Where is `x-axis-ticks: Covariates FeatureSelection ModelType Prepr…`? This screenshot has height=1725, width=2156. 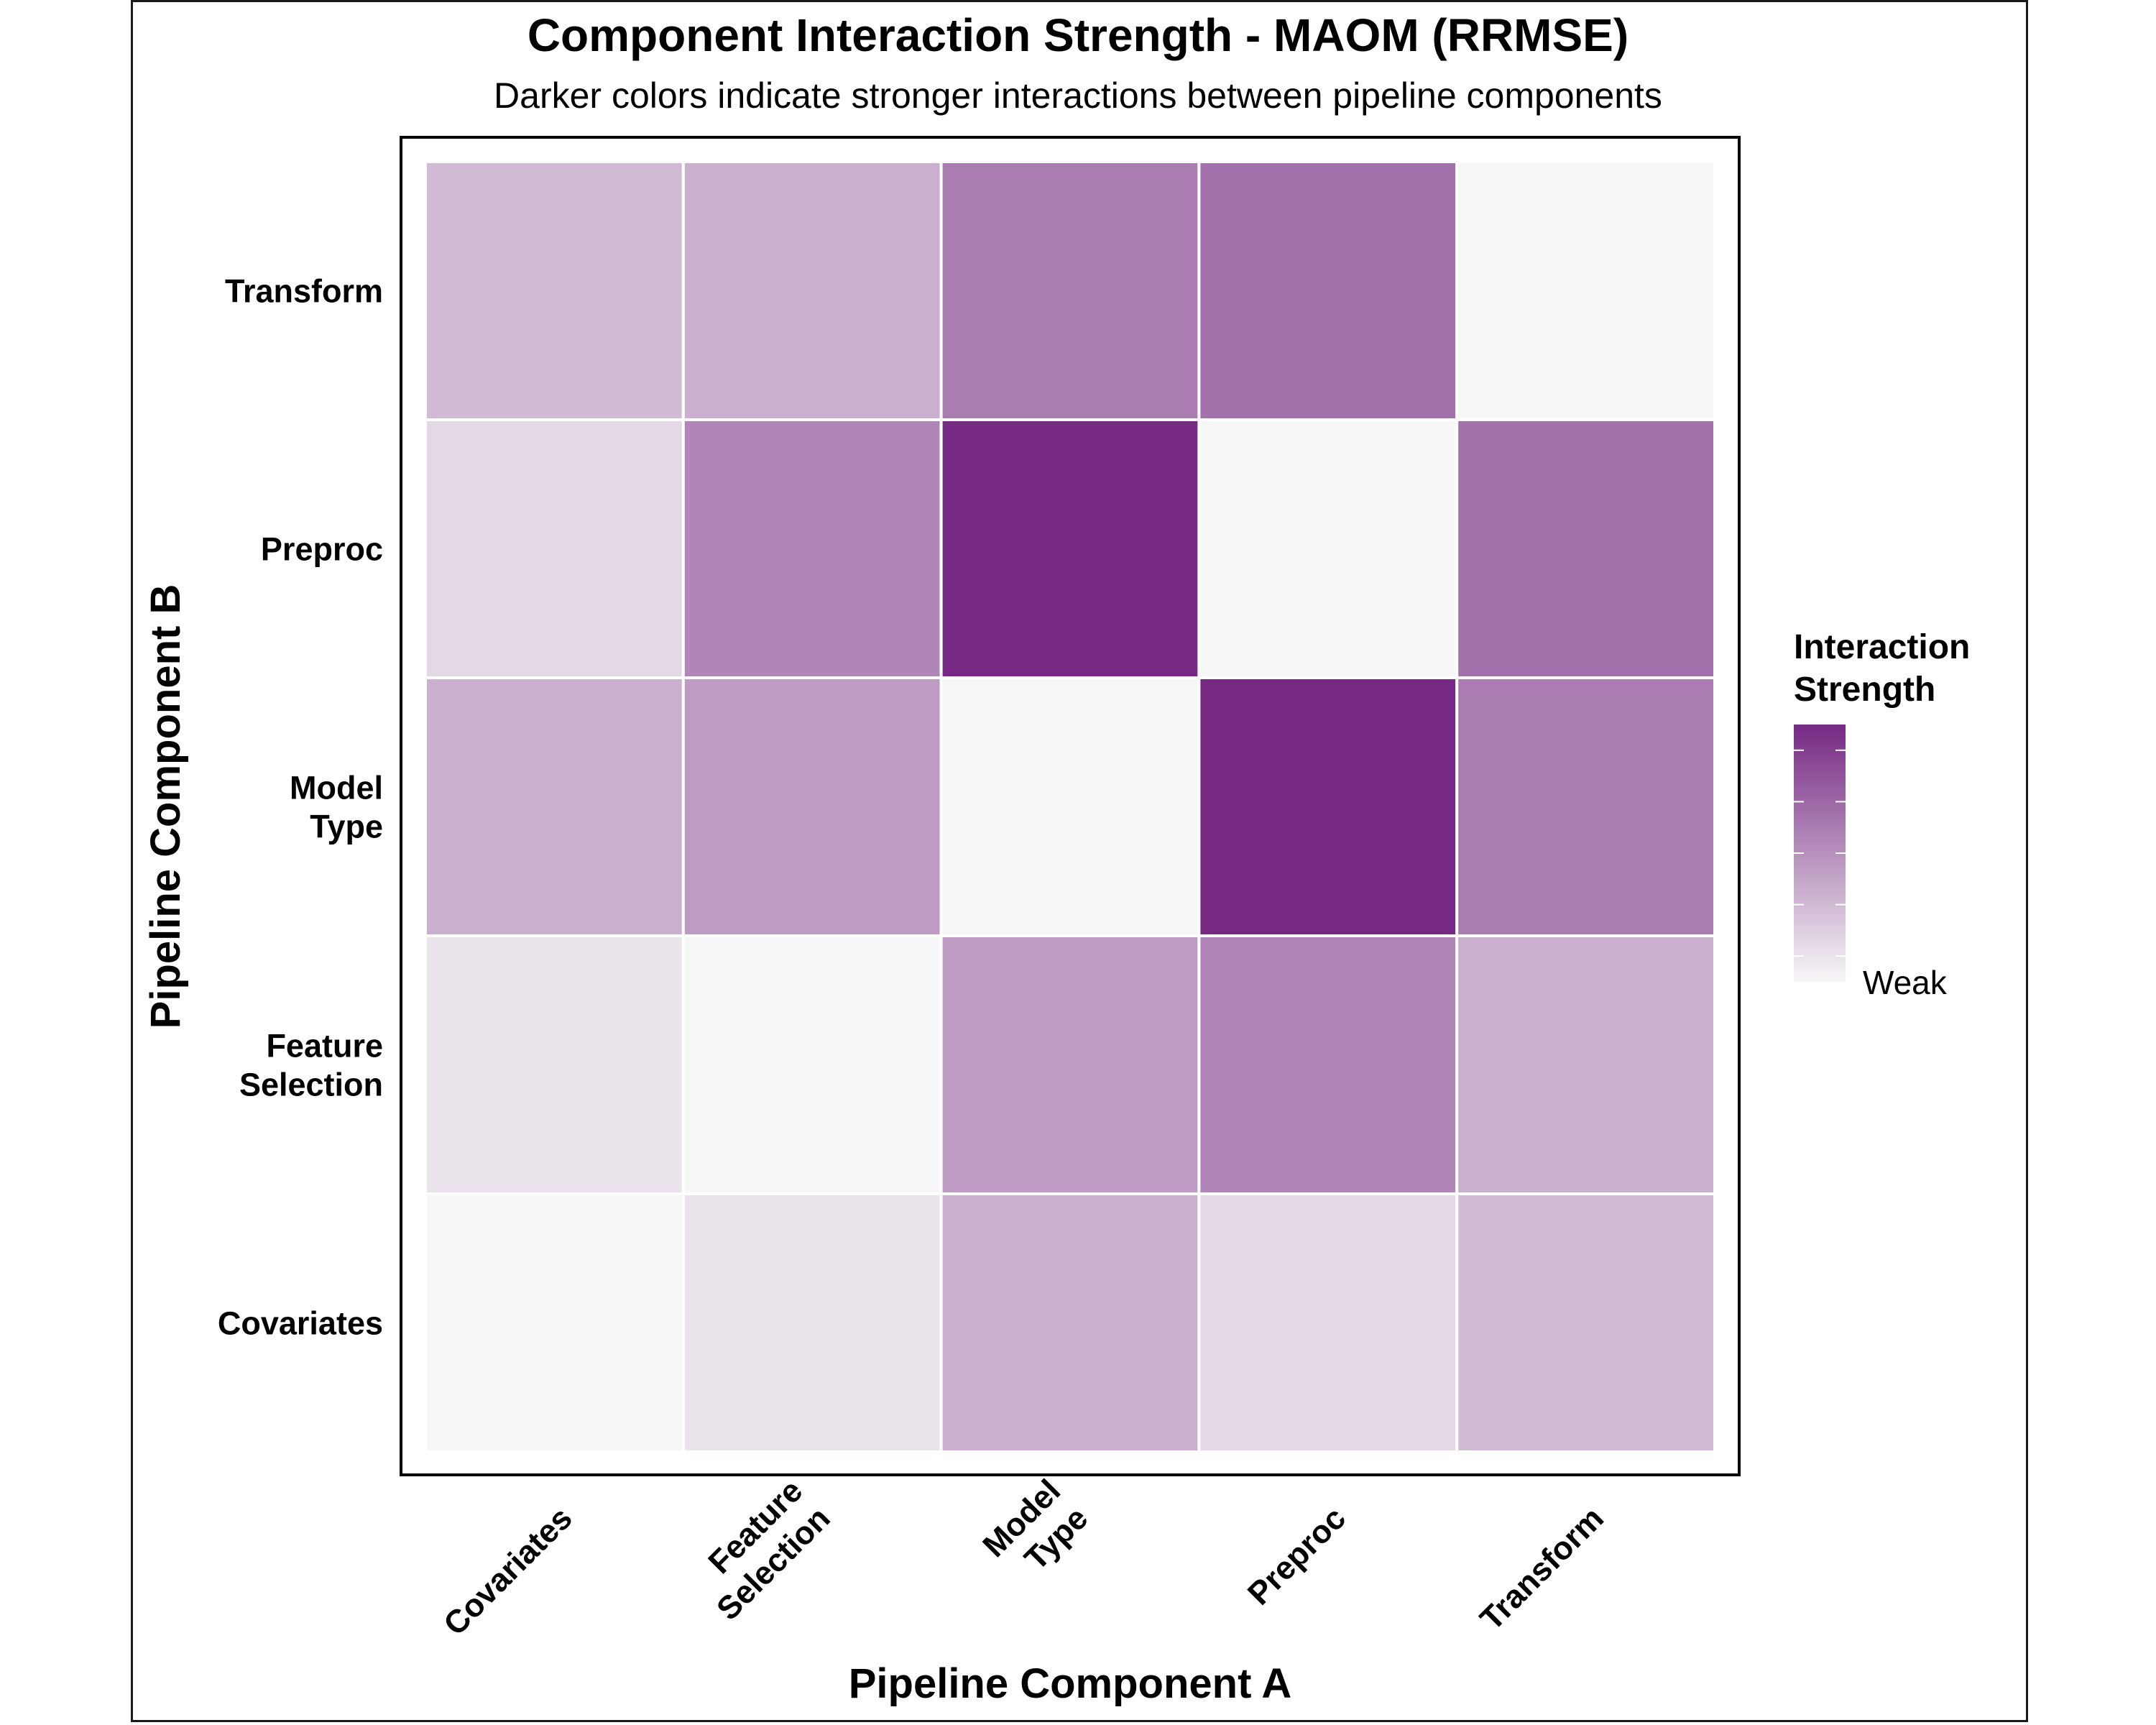 x-axis-ticks: Covariates FeatureSelection ModelType Prepr… is located at coordinates (1024, 1557).